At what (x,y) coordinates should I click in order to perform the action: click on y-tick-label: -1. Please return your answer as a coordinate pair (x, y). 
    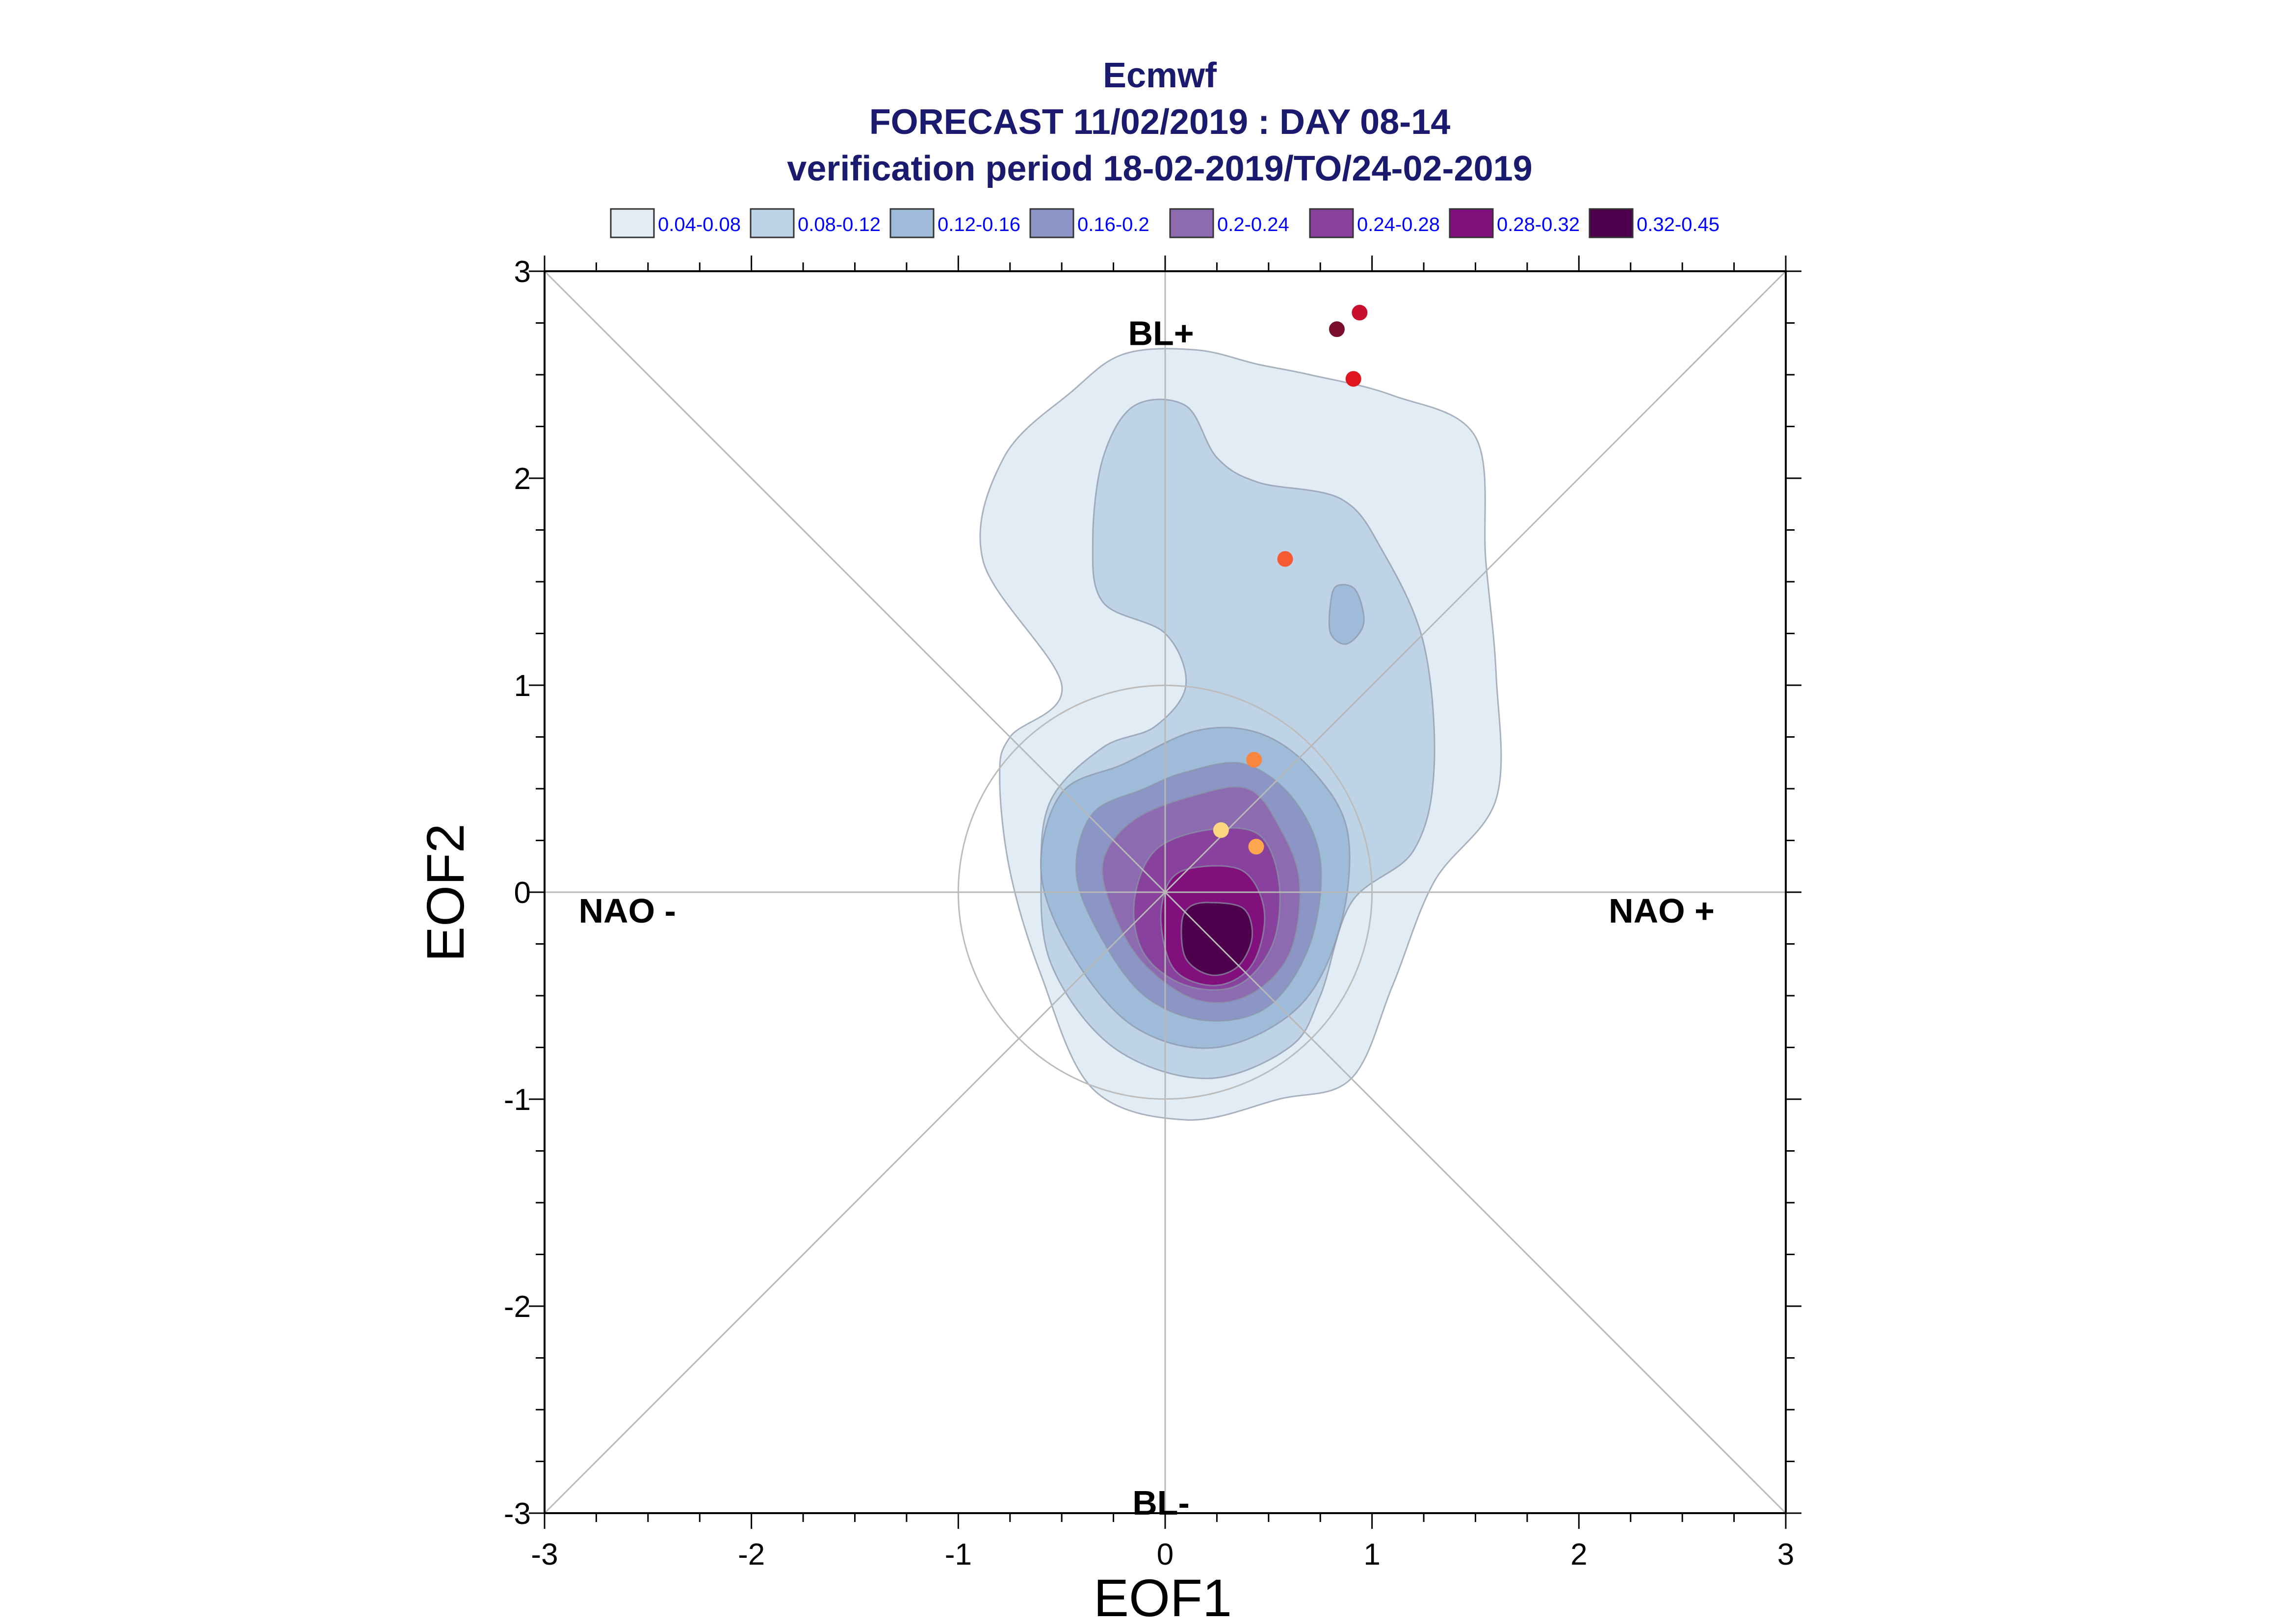
    Looking at the image, I should click on (518, 1100).